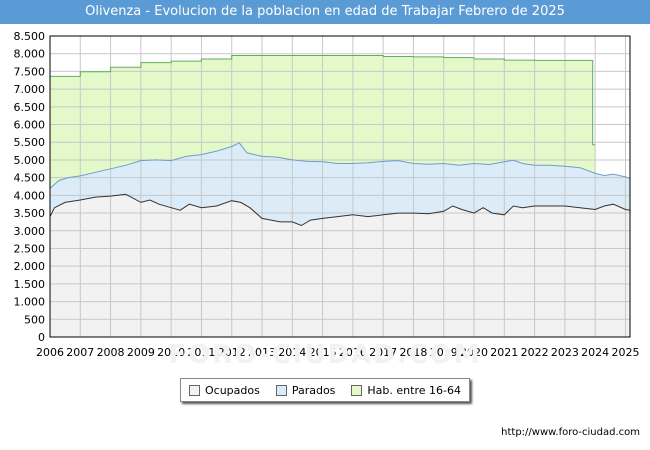  I want to click on x-tick-label: 2014, so click(292, 352).